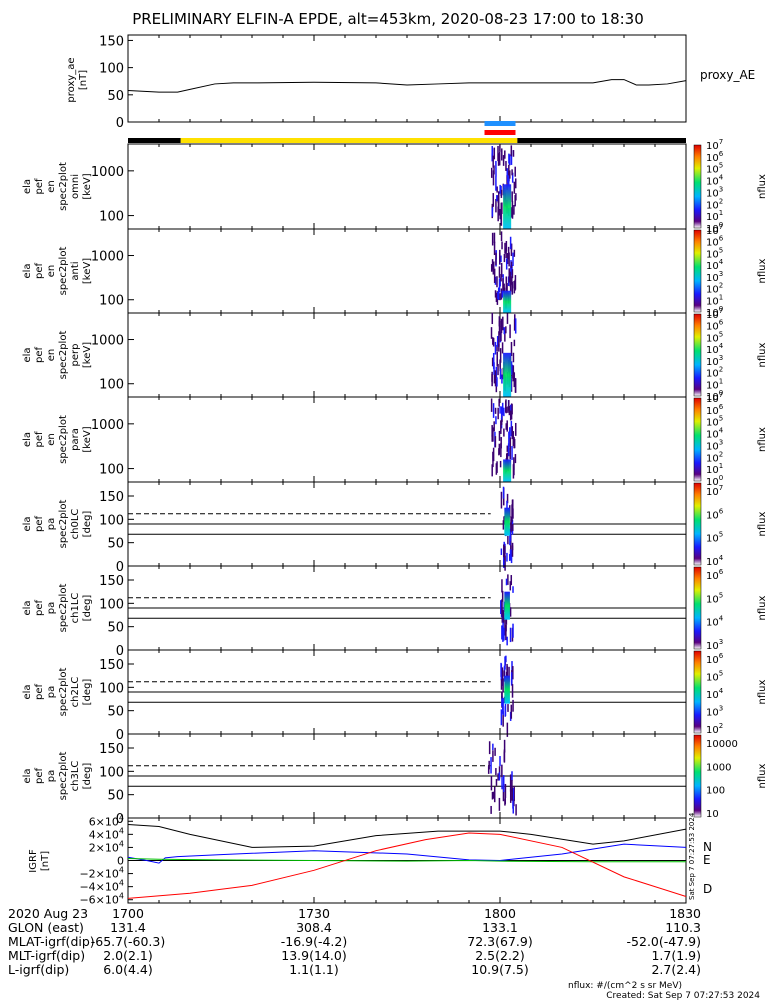 The image size is (775, 1000). Describe the element at coordinates (718, 767) in the screenshot. I see `colorbar-tick-label: 1000` at that location.